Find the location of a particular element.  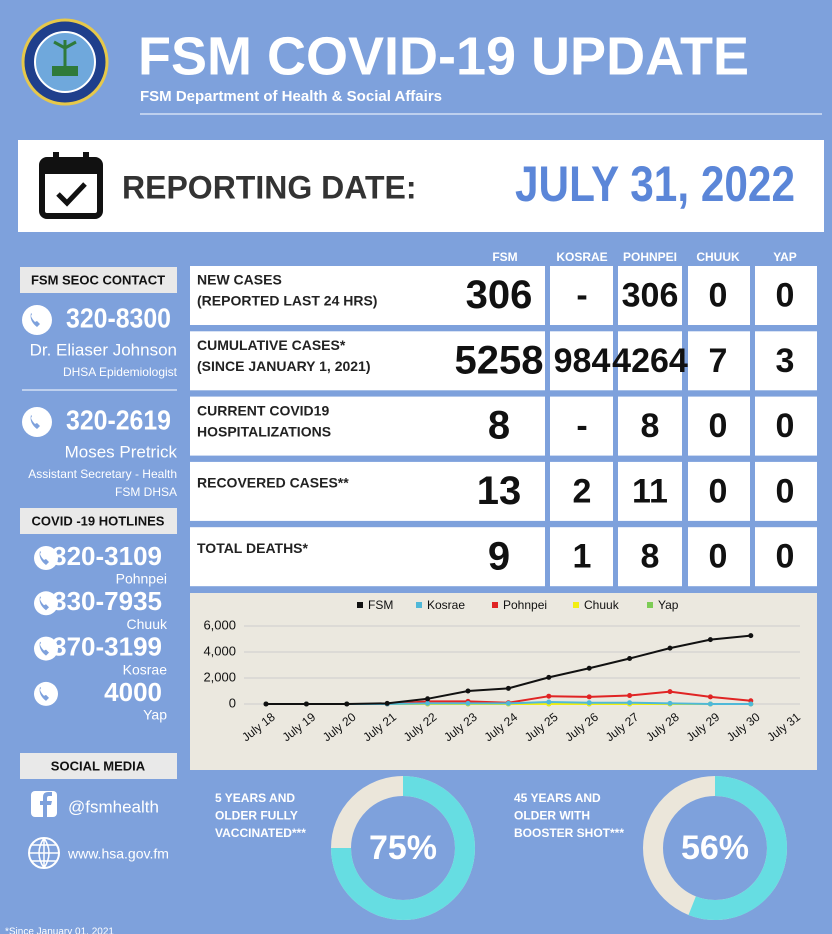

y-tick-label: 2,000 is located at coordinates (219, 676).